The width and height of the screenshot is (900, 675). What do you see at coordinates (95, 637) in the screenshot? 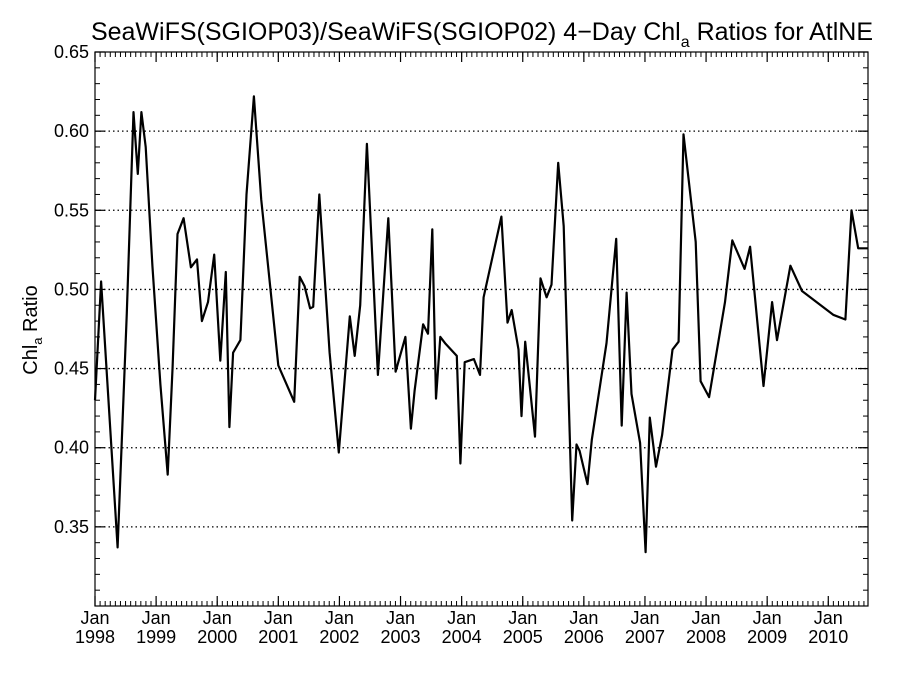
I see `x-tick-label-year: 1998` at bounding box center [95, 637].